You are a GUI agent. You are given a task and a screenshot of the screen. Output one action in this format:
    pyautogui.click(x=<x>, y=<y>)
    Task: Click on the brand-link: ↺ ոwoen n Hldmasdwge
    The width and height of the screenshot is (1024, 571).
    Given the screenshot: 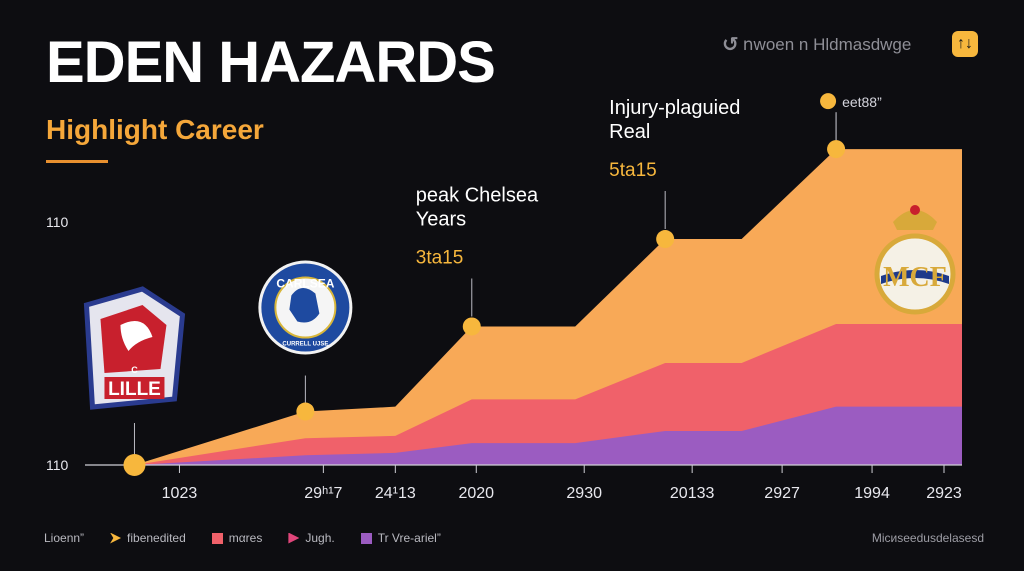 What is the action you would take?
    pyautogui.click(x=816, y=44)
    